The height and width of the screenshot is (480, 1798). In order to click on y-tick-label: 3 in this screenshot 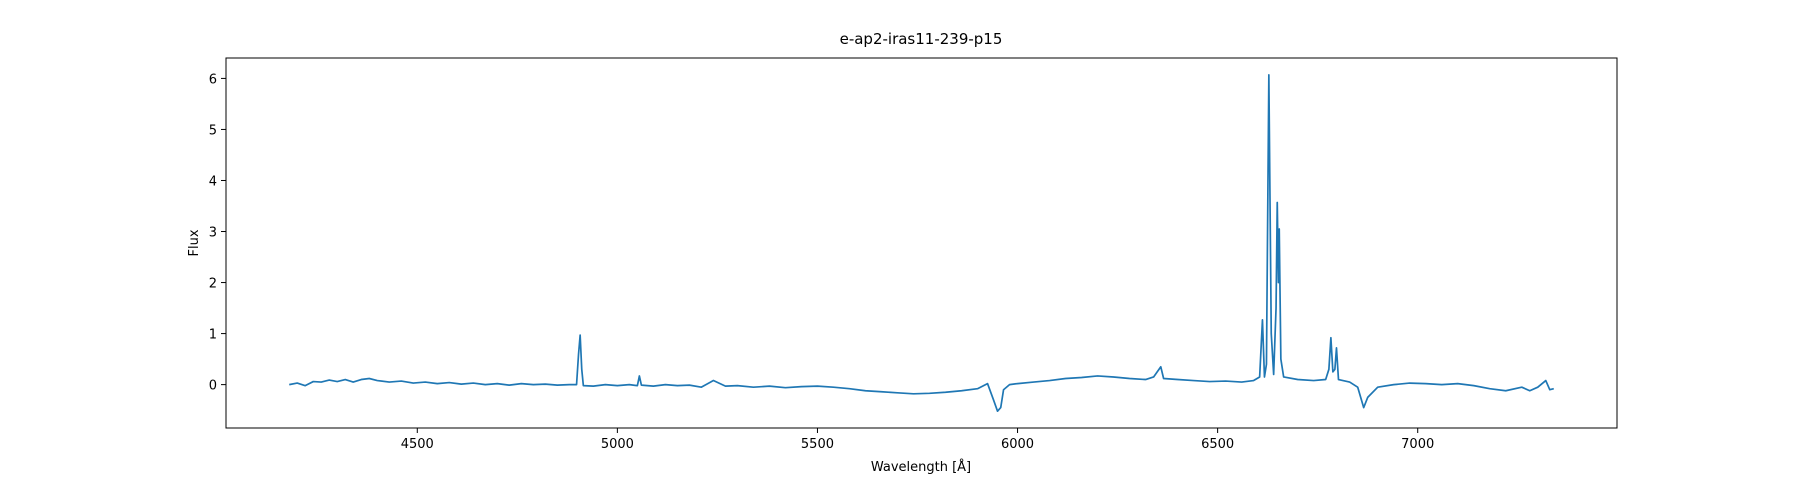, I will do `click(213, 233)`.